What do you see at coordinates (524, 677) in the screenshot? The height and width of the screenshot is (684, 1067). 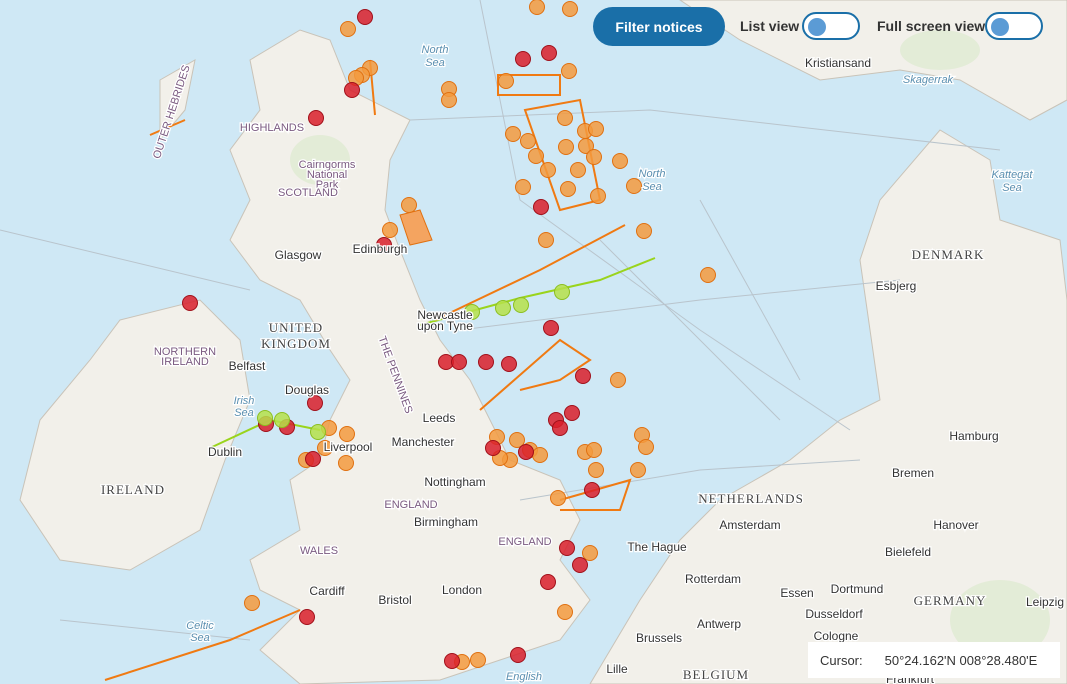 I see `place-label: English` at bounding box center [524, 677].